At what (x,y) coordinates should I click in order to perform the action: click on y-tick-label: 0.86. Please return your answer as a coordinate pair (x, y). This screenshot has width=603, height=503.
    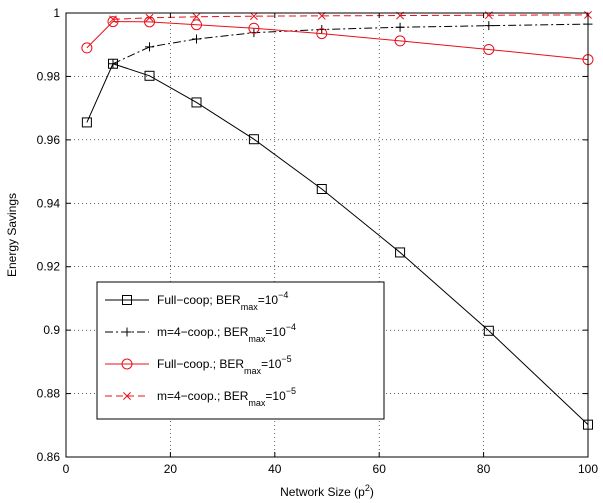
    Looking at the image, I should click on (49, 457).